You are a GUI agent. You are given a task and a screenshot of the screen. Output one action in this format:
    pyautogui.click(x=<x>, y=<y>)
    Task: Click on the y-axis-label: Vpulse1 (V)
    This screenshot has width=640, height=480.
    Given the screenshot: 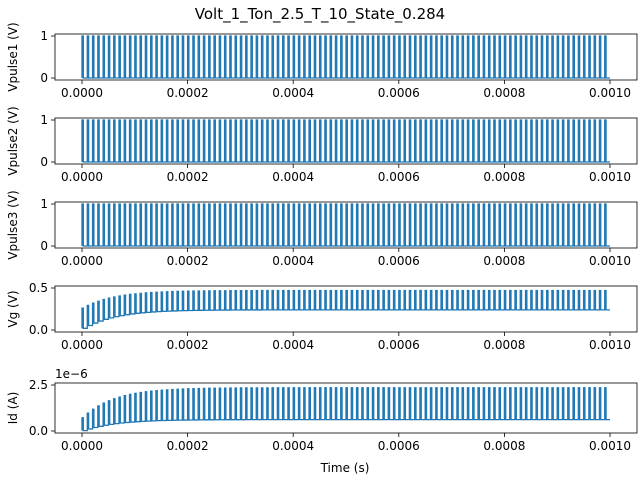 What is the action you would take?
    pyautogui.click(x=13, y=56)
    